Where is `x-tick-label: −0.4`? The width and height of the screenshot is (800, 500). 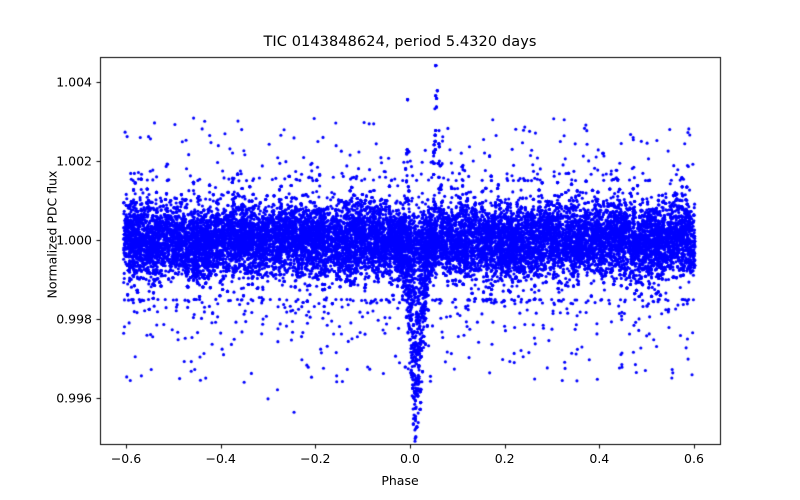
x-tick-label: −0.4 is located at coordinates (220, 458).